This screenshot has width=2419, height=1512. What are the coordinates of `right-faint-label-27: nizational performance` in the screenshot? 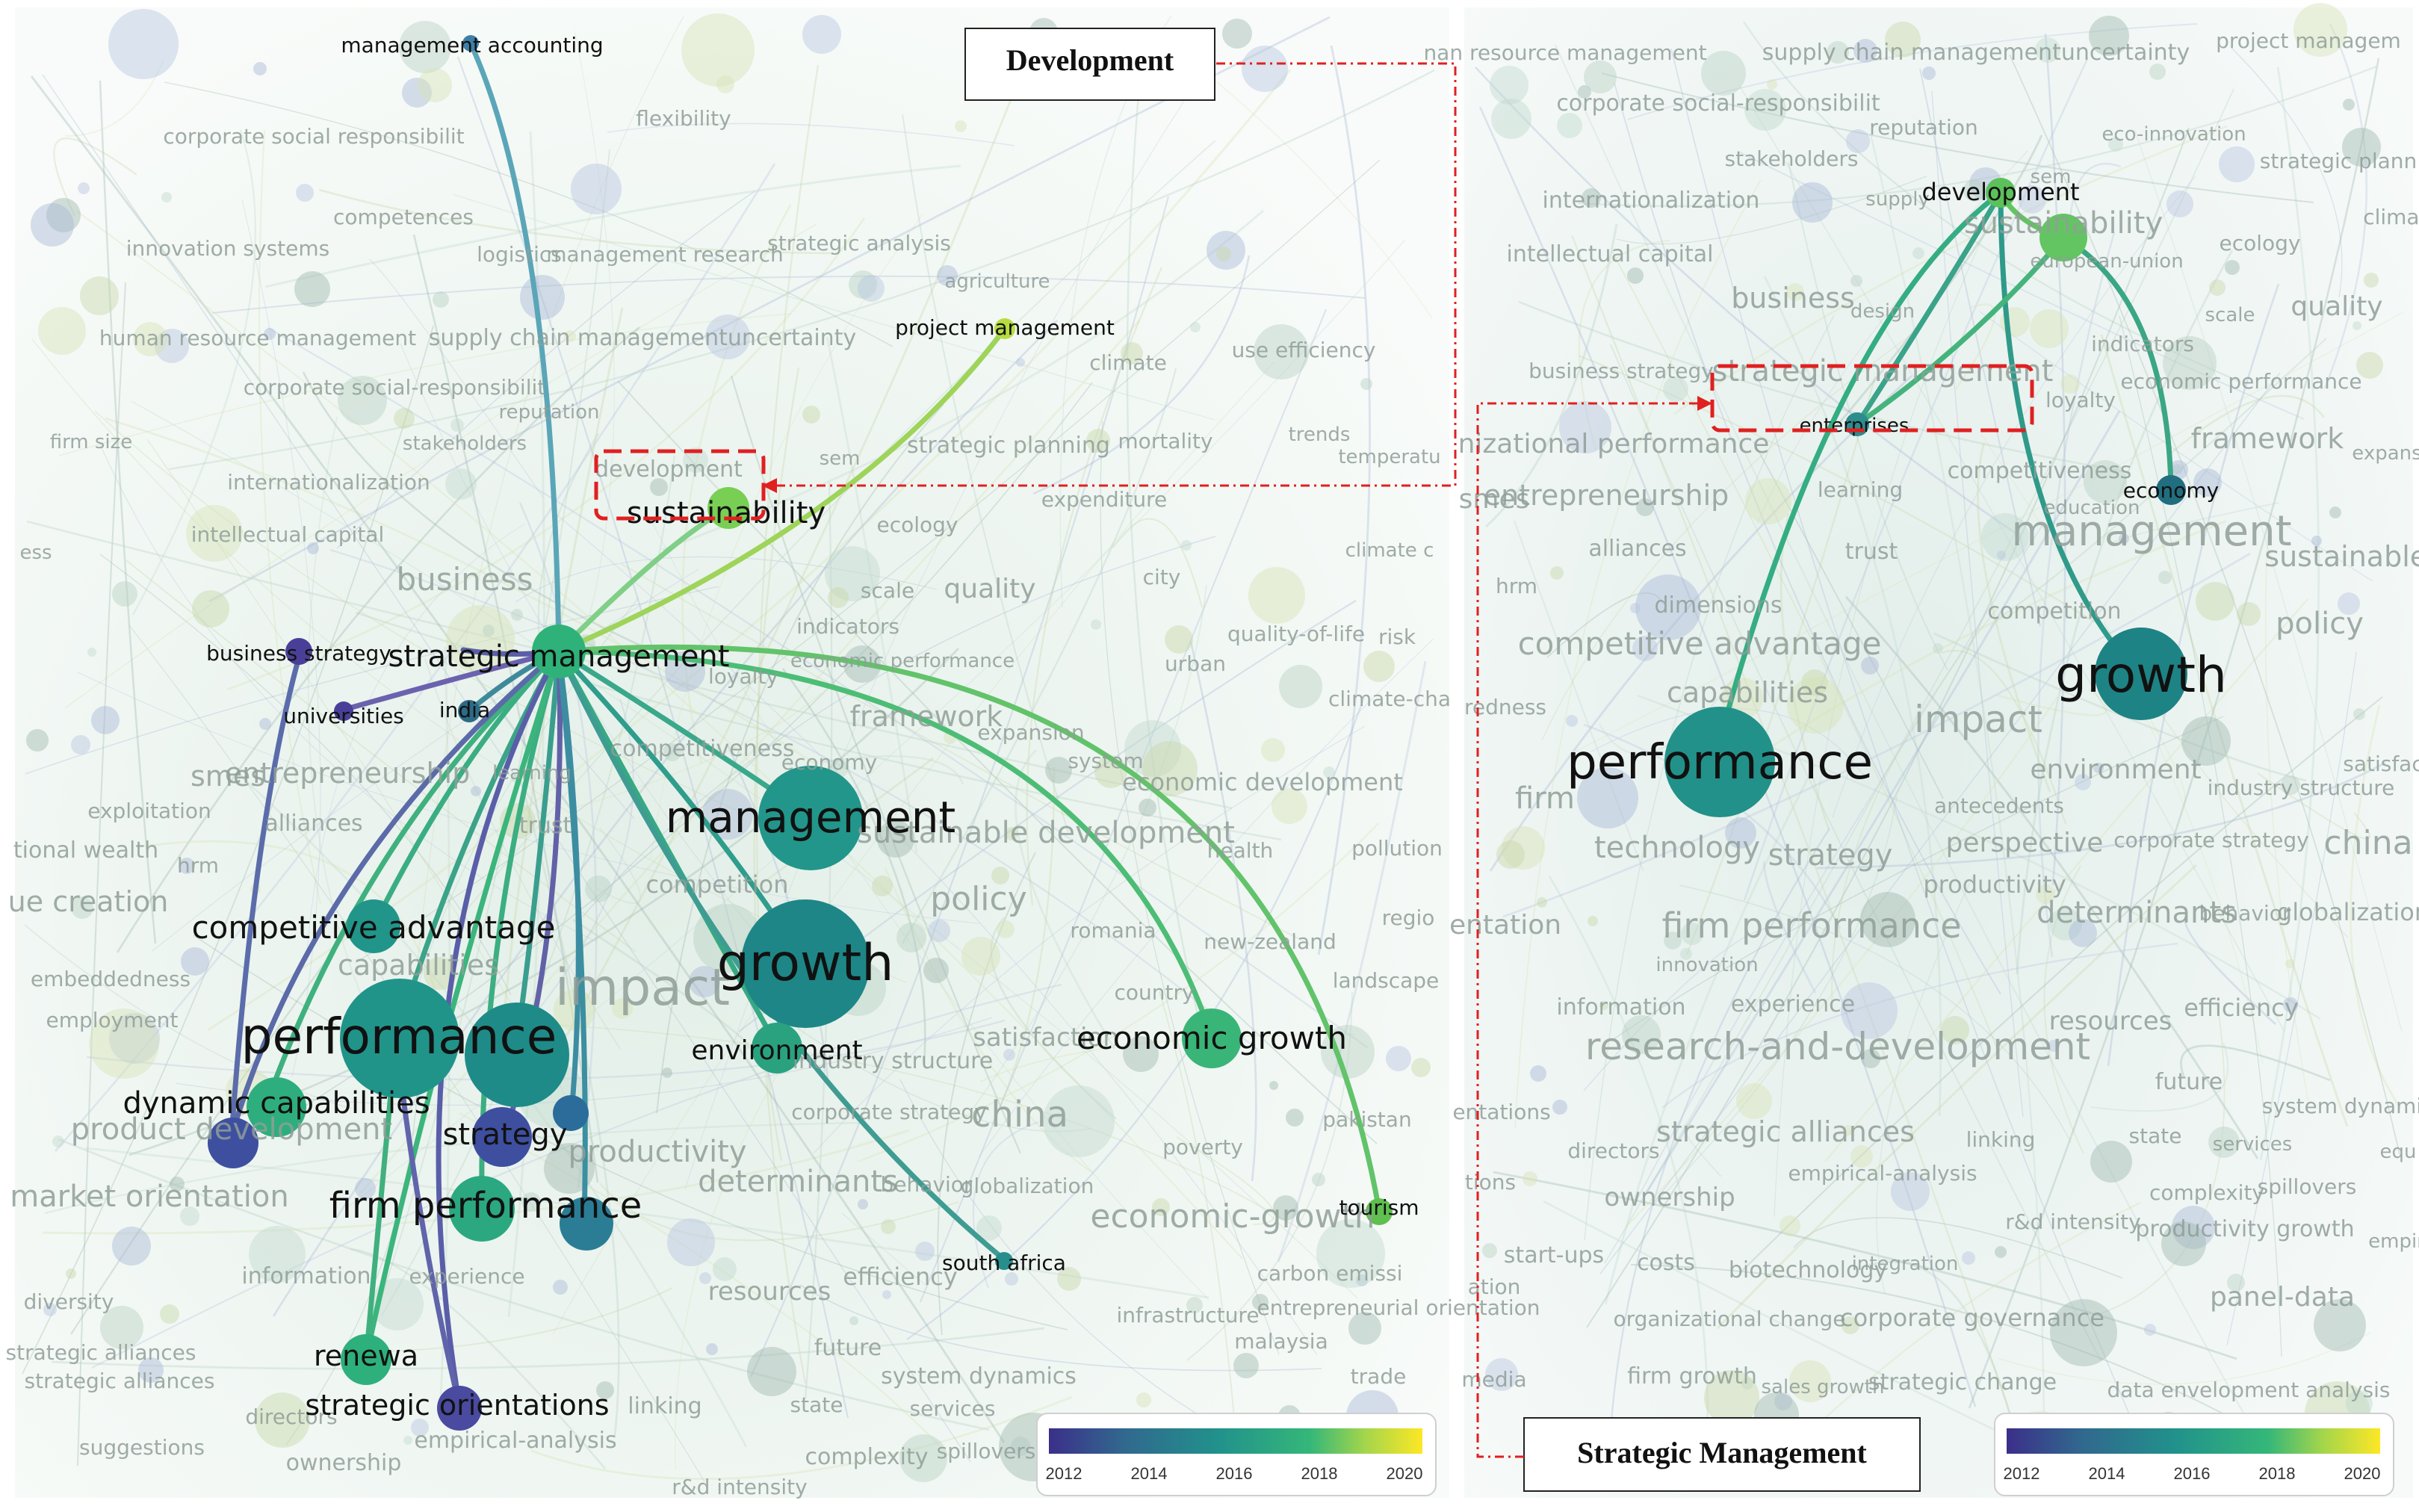 It's located at (1614, 444).